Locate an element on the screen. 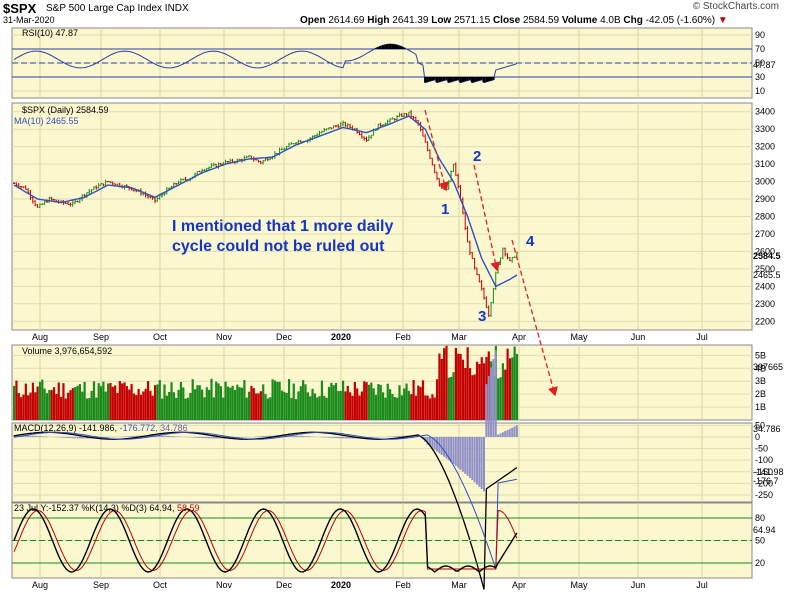 This screenshot has width=785, height=592. month-tick-label: May is located at coordinates (579, 337).